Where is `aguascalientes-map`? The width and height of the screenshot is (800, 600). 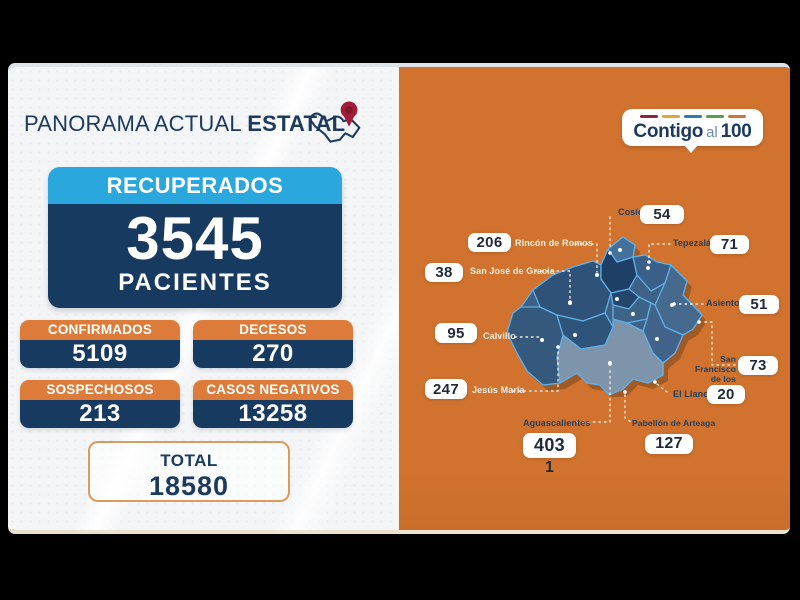 aguascalientes-map is located at coordinates (605, 316).